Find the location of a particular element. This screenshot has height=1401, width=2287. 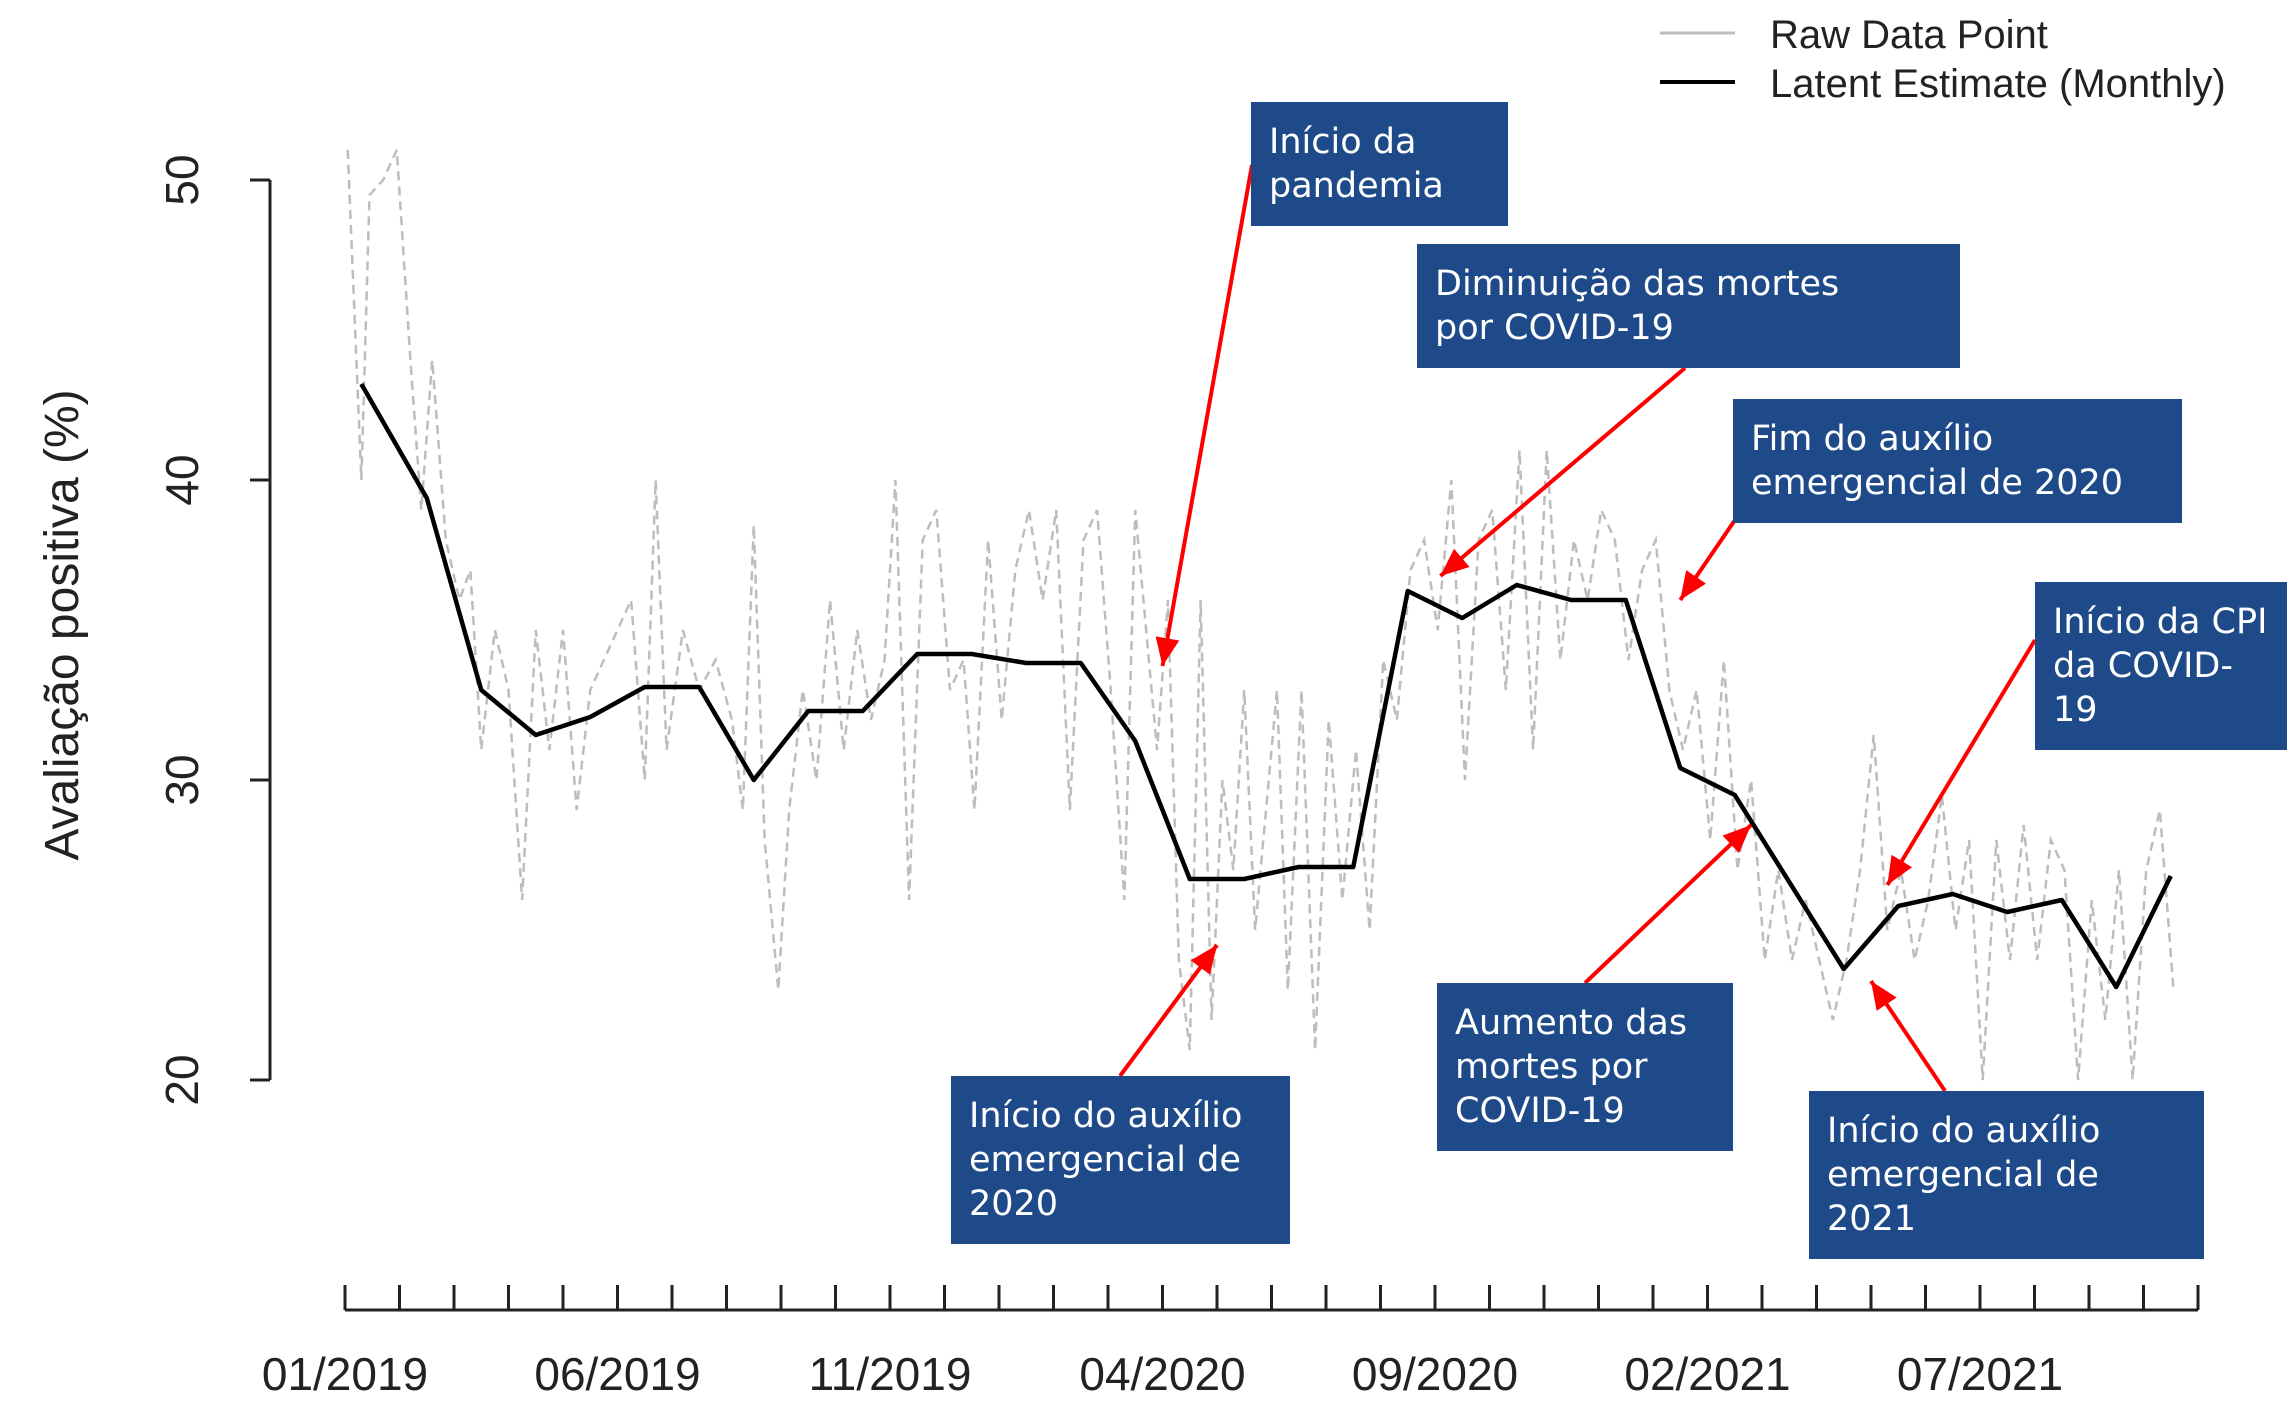

annotation-box: Aumento das mortes por COVID-19 is located at coordinates (1585, 1067).